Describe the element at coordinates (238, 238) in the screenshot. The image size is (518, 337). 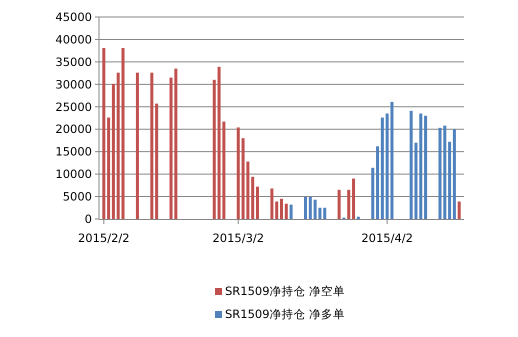
I see `x-tick-label: 2015/3/2` at that location.